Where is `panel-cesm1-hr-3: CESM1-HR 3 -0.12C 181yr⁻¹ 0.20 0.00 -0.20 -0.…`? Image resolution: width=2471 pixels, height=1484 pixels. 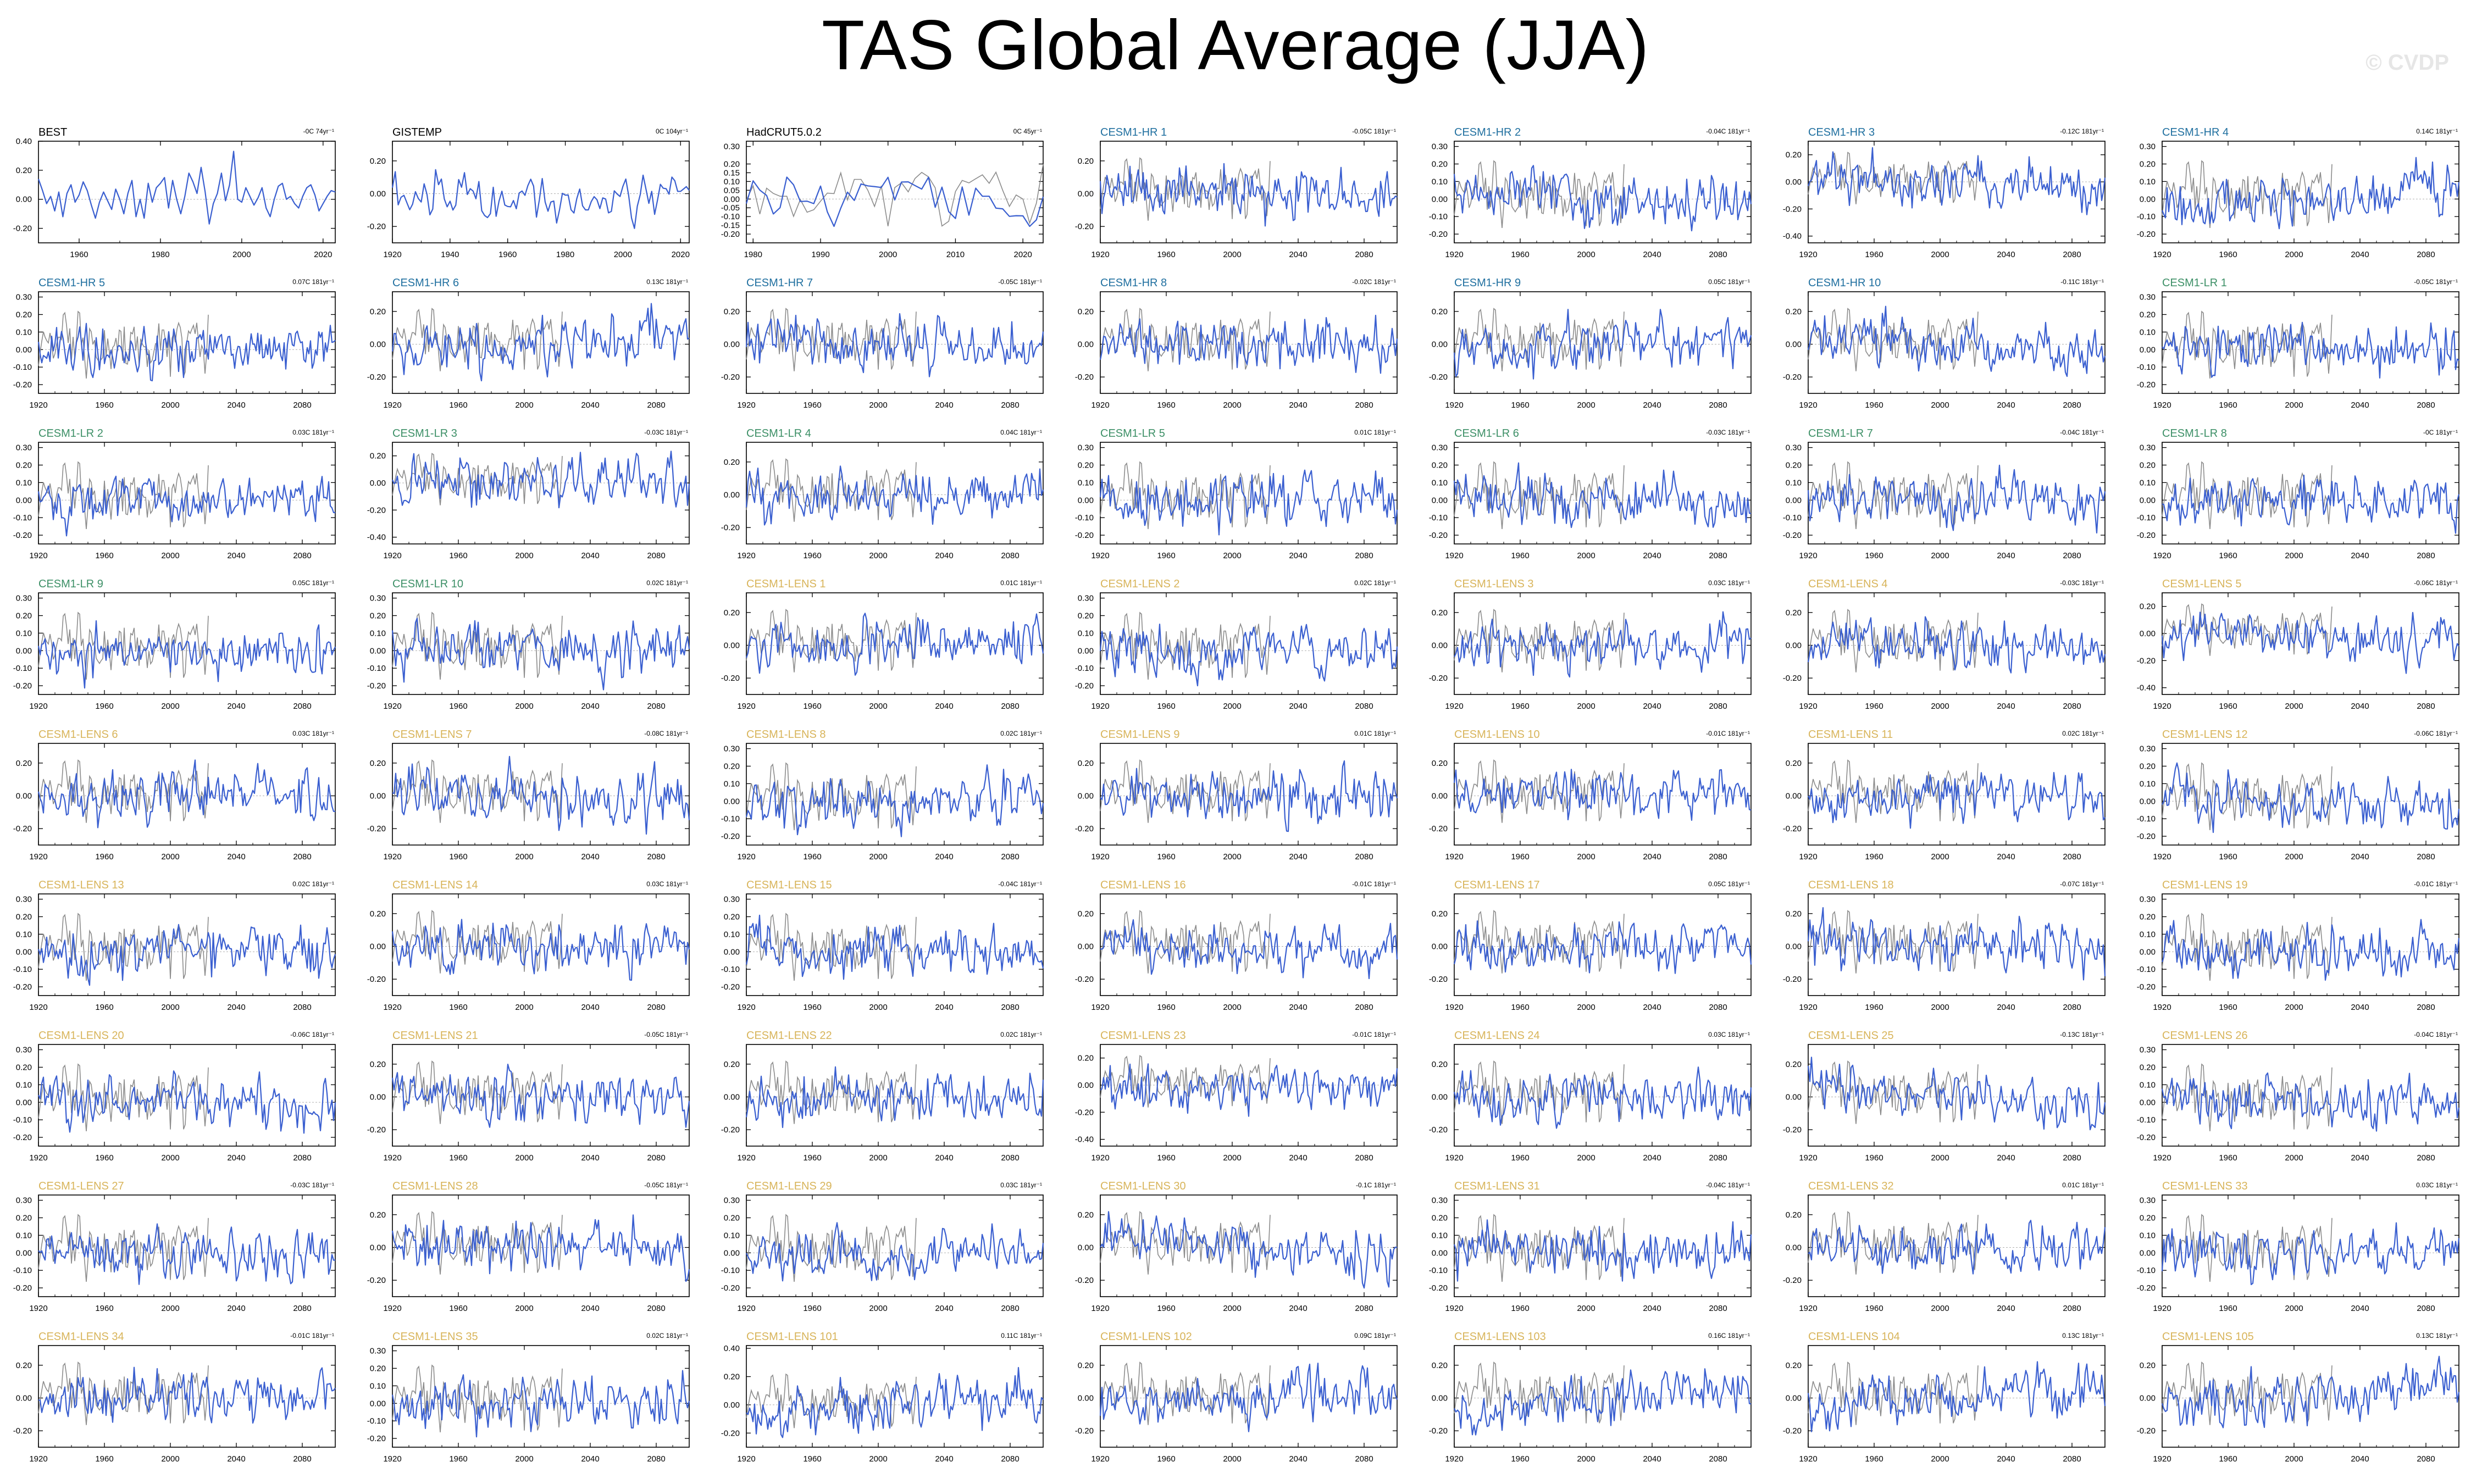 panel-cesm1-hr-3: CESM1-HR 3 -0.12C 181yr⁻¹ 0.20 0.00 -0.20 -0.… is located at coordinates (1944, 192).